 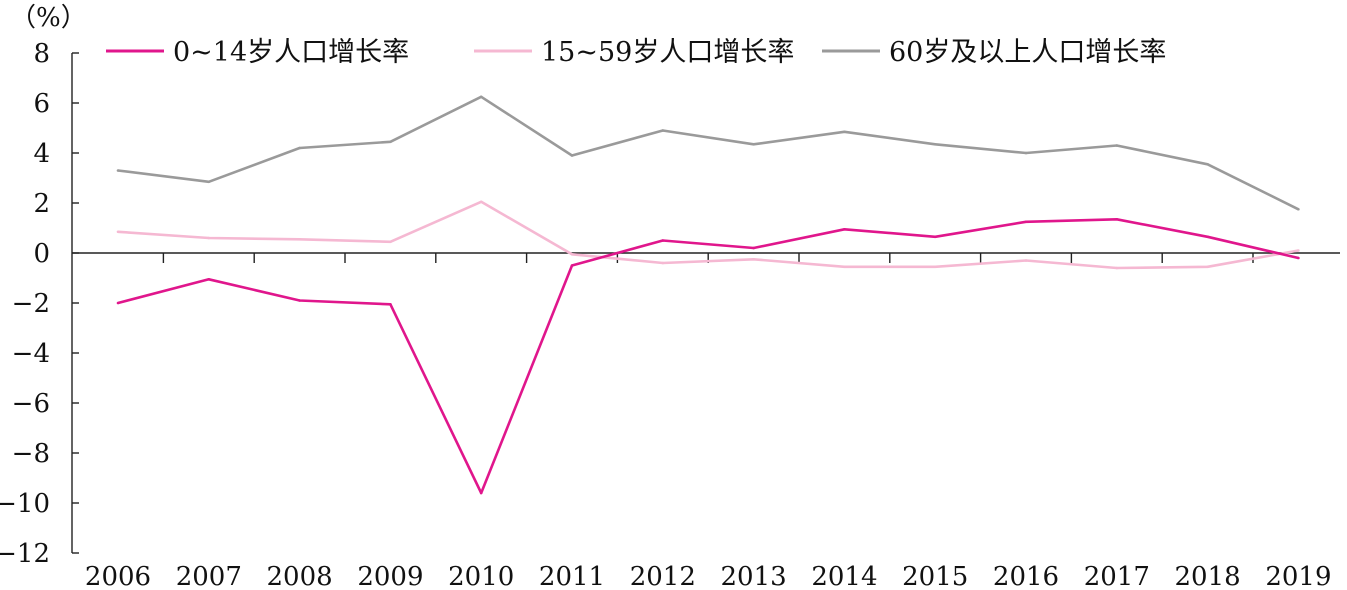 What do you see at coordinates (31, 304) in the screenshot?
I see `y-tick-label: −2` at bounding box center [31, 304].